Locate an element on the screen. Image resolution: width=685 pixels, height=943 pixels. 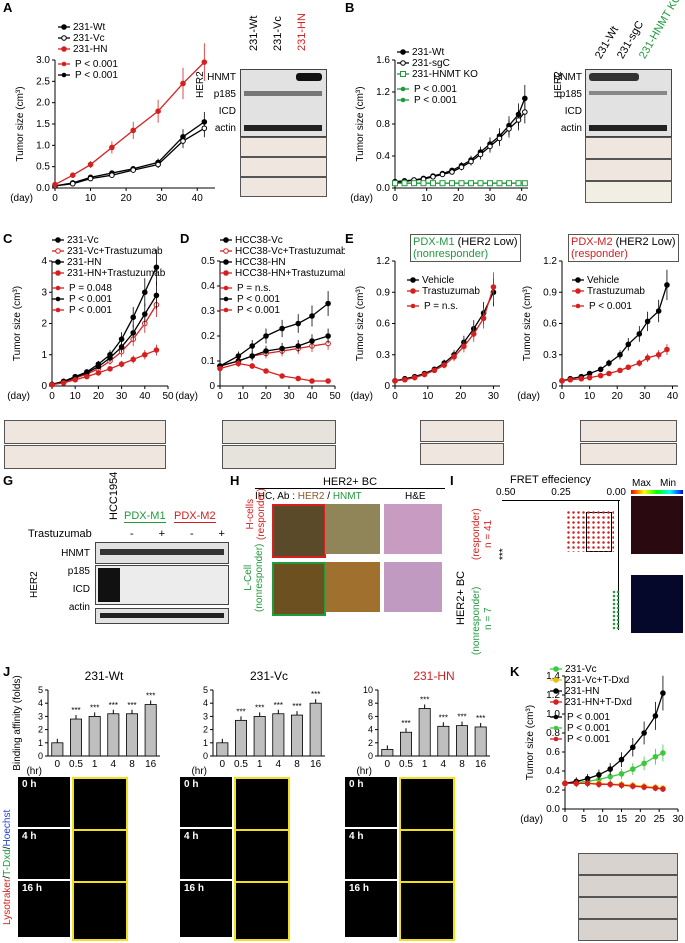
y-tick-label: 2.0 is located at coordinates (43, 103).